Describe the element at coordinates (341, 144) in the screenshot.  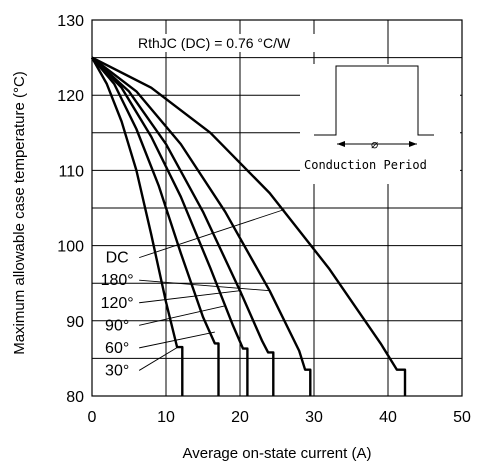
I see `inset-arrow-left` at that location.